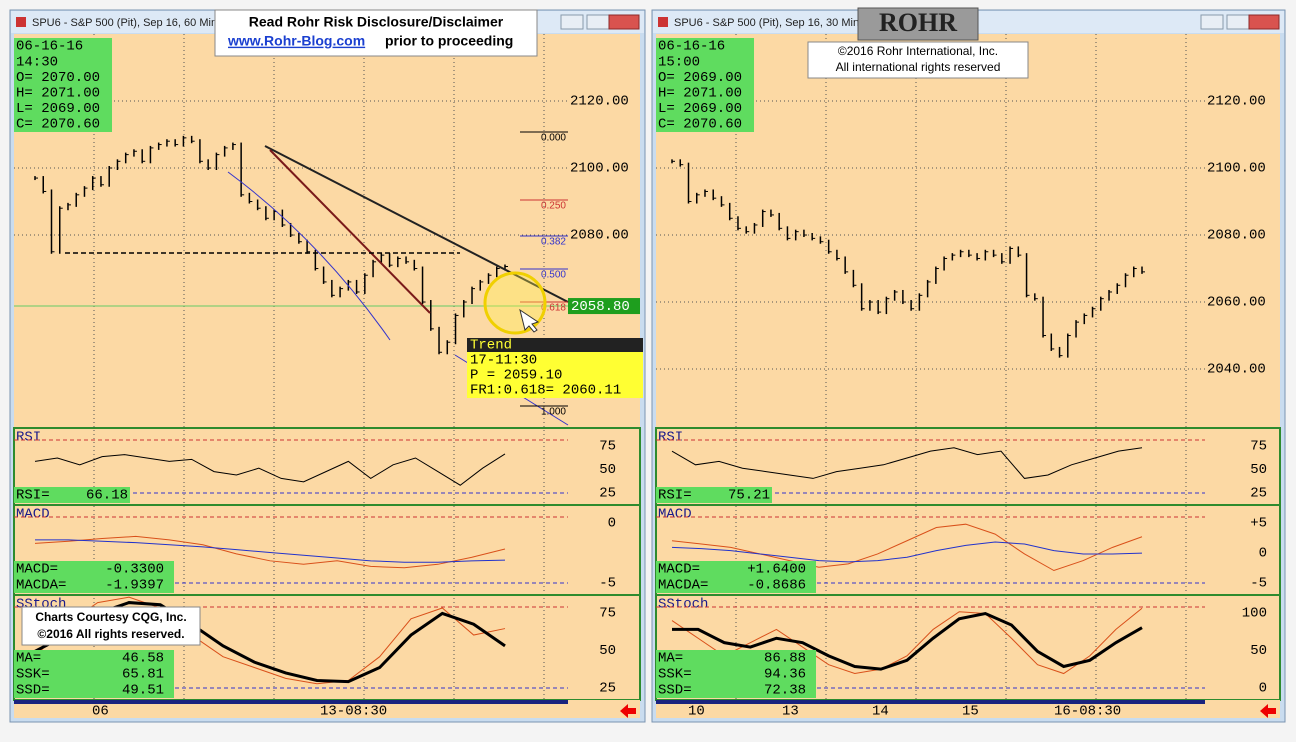 The width and height of the screenshot is (1296, 742). Describe the element at coordinates (49, 47) in the screenshot. I see `info-line: 06-16-16` at that location.